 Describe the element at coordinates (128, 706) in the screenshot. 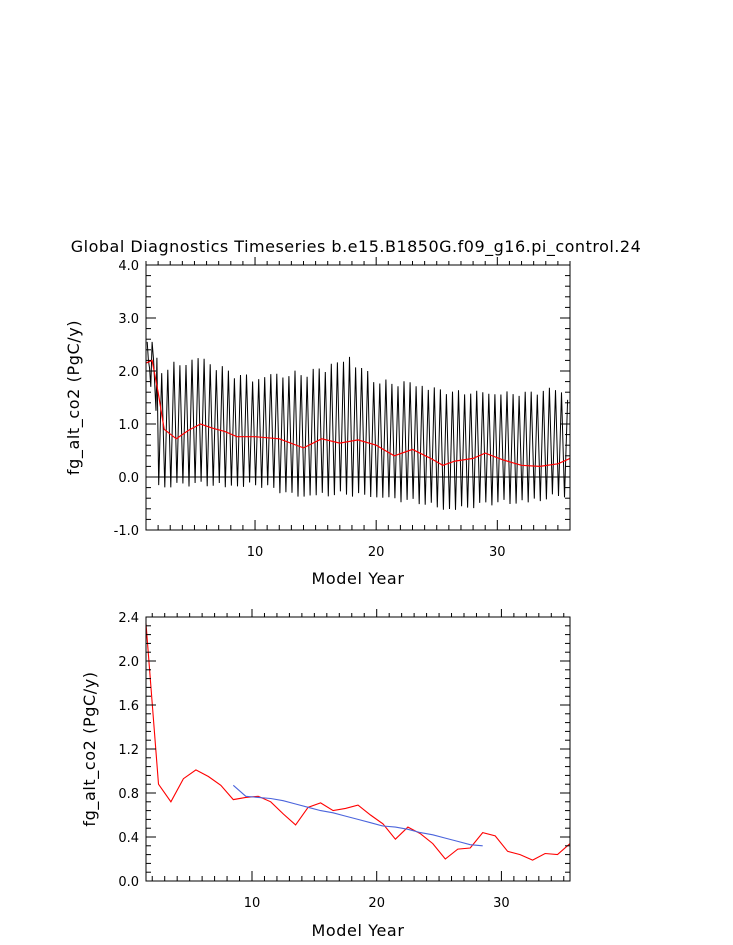

I see `y-tick-label: 1.6` at that location.